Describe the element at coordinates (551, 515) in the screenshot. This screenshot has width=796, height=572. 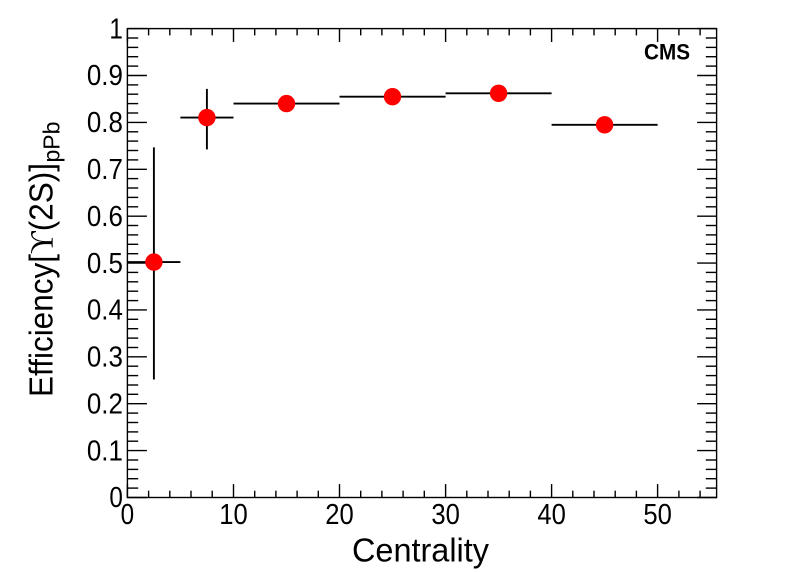
I see `svg-text: 40` at that location.